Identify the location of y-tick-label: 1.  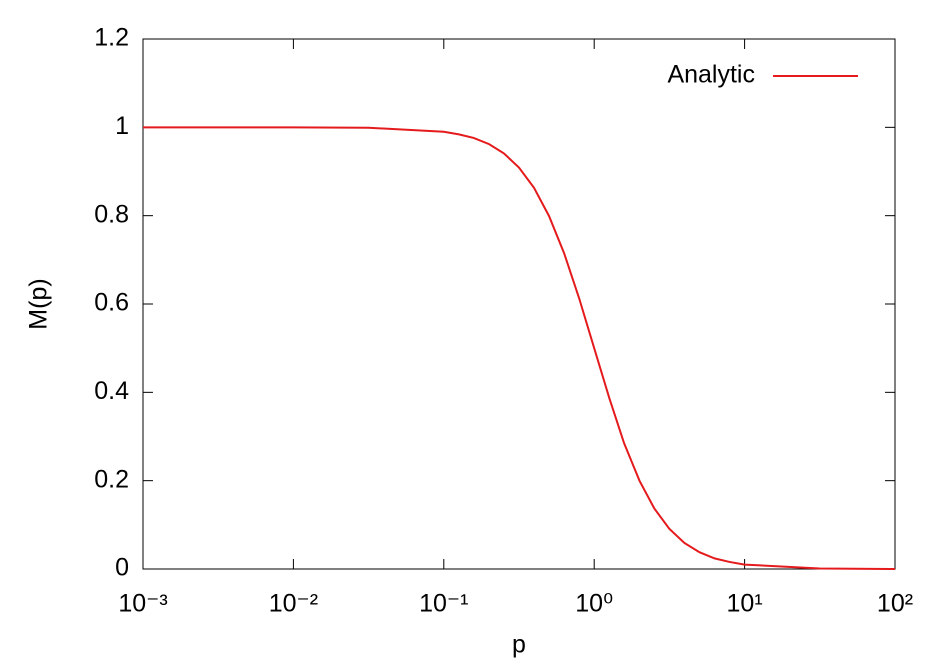
(122, 126).